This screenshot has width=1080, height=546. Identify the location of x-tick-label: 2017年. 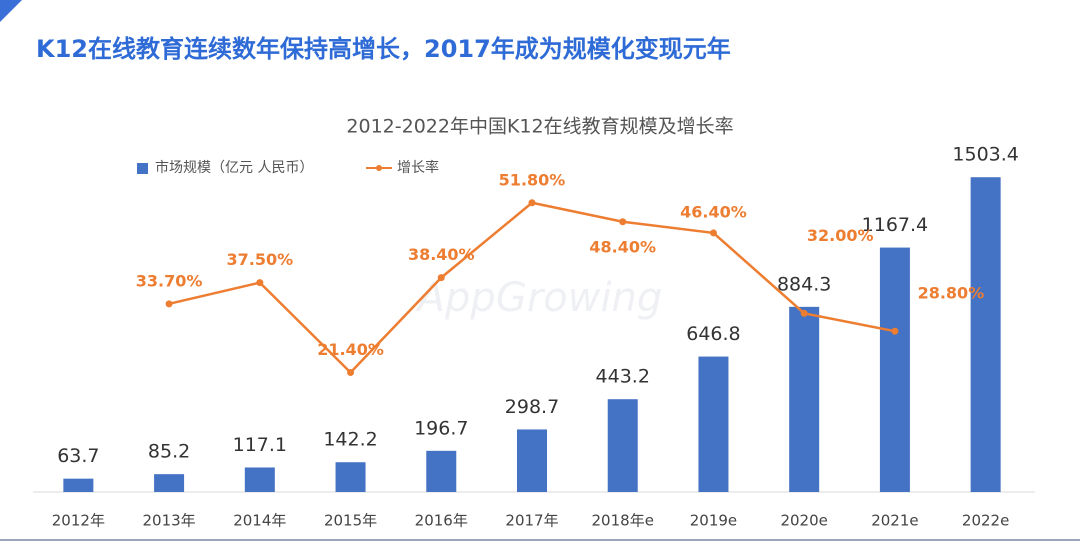
(531, 521).